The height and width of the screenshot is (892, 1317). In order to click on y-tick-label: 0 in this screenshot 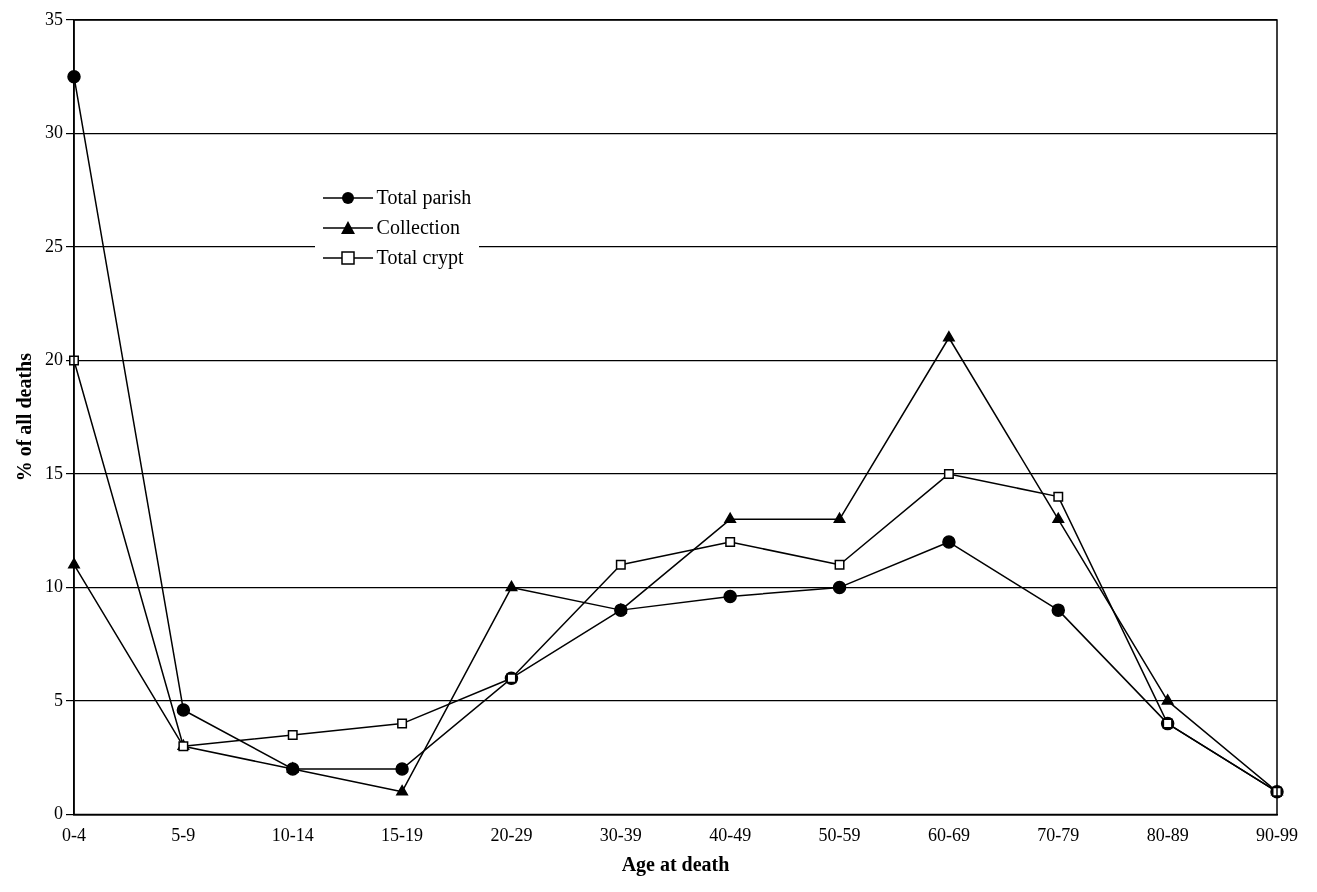, I will do `click(58, 813)`.